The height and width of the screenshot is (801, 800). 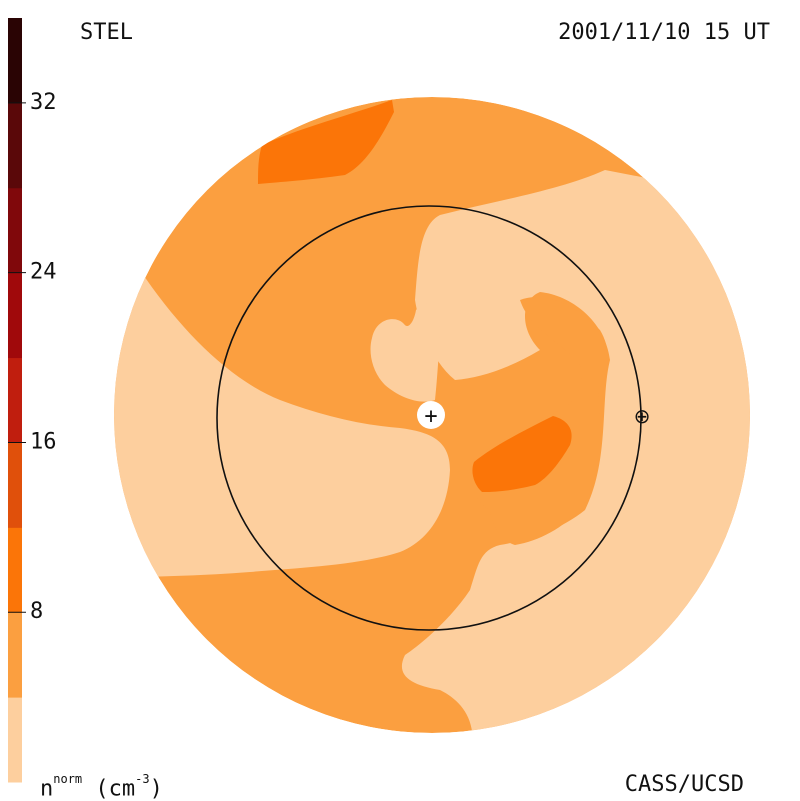 I want to click on colorbar-tick-label-24: 24, so click(x=43, y=272).